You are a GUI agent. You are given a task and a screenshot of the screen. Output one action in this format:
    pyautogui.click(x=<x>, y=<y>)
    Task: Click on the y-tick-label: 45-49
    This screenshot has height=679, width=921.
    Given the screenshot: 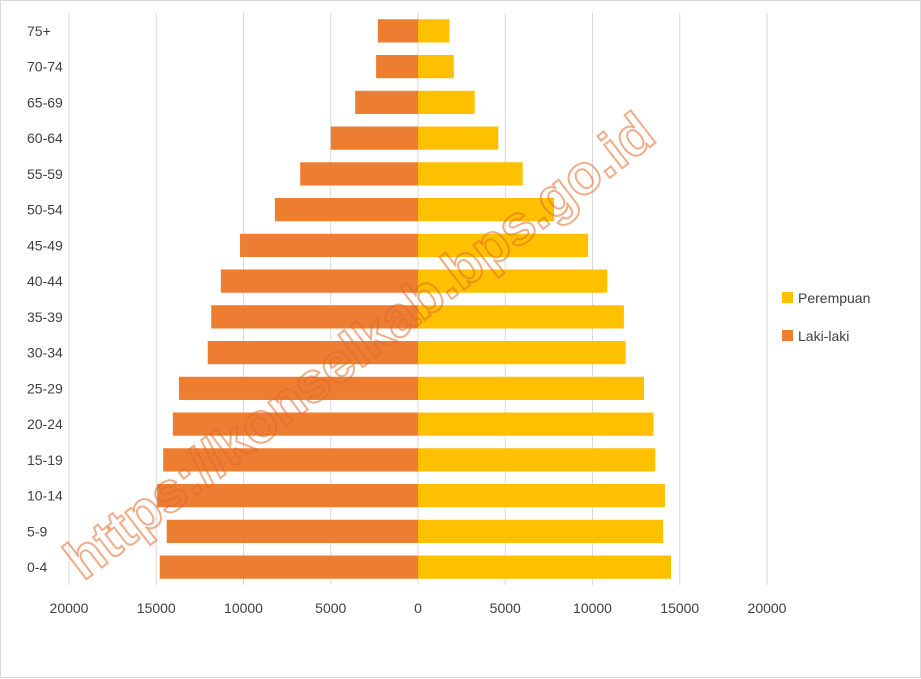 What is the action you would take?
    pyautogui.click(x=45, y=245)
    